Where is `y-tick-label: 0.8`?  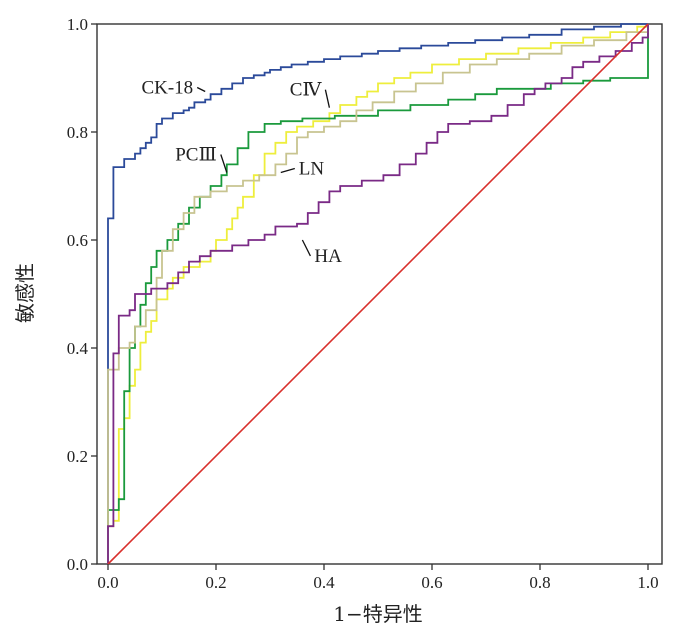
y-tick-label: 0.8 is located at coordinates (77, 132).